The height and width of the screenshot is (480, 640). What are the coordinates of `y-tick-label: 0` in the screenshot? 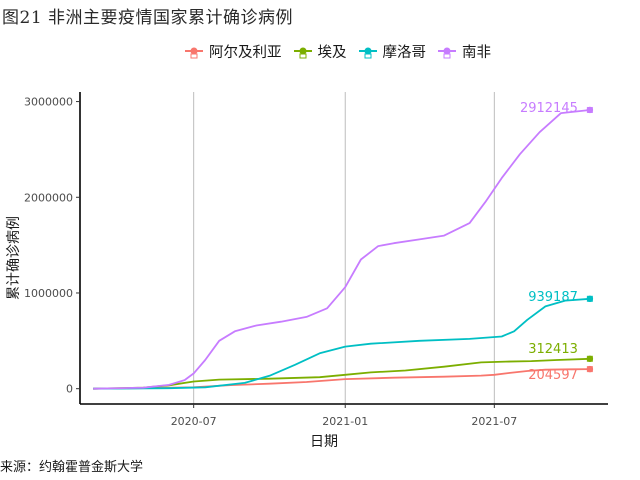 It's located at (69, 389).